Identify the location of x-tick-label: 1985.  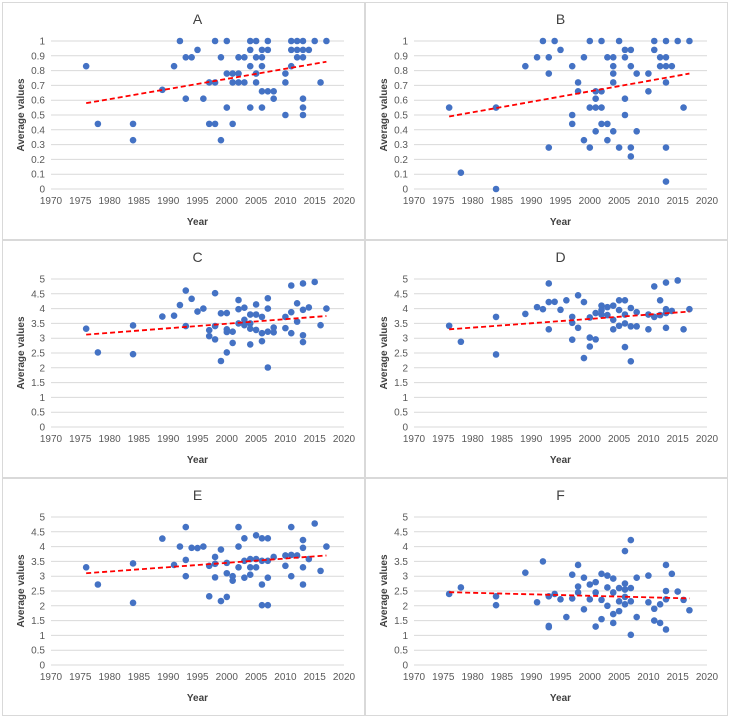
(502, 439).